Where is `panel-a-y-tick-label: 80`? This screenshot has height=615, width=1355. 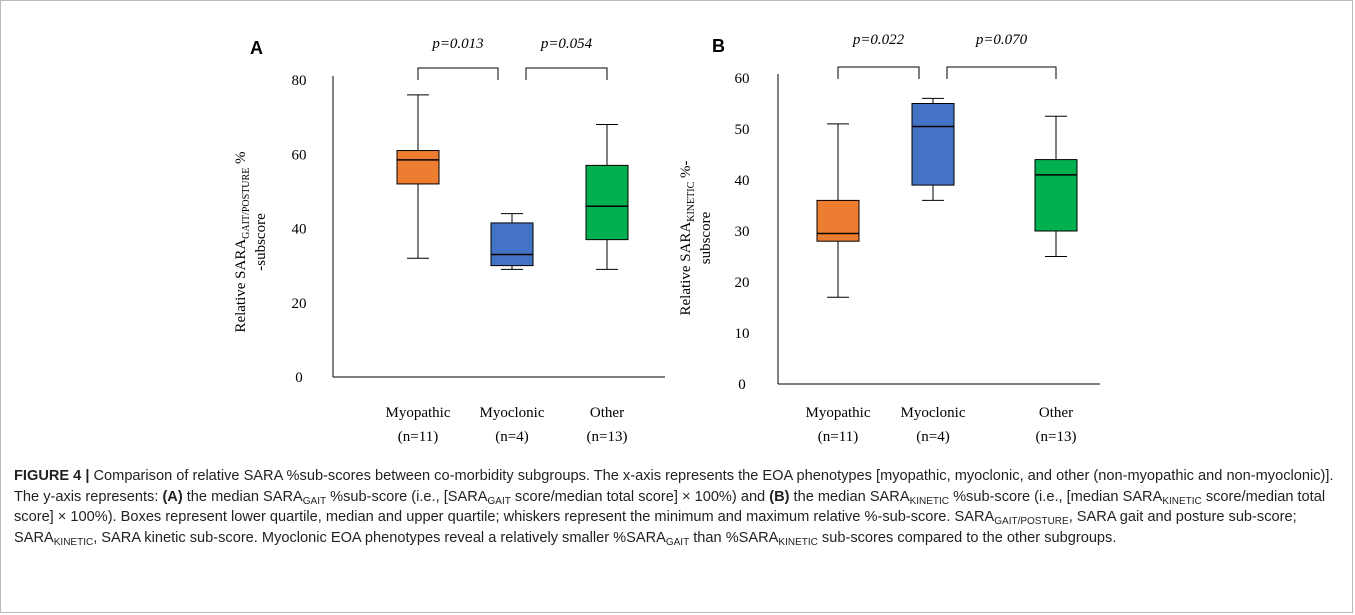
panel-a-y-tick-label: 80 is located at coordinates (299, 81).